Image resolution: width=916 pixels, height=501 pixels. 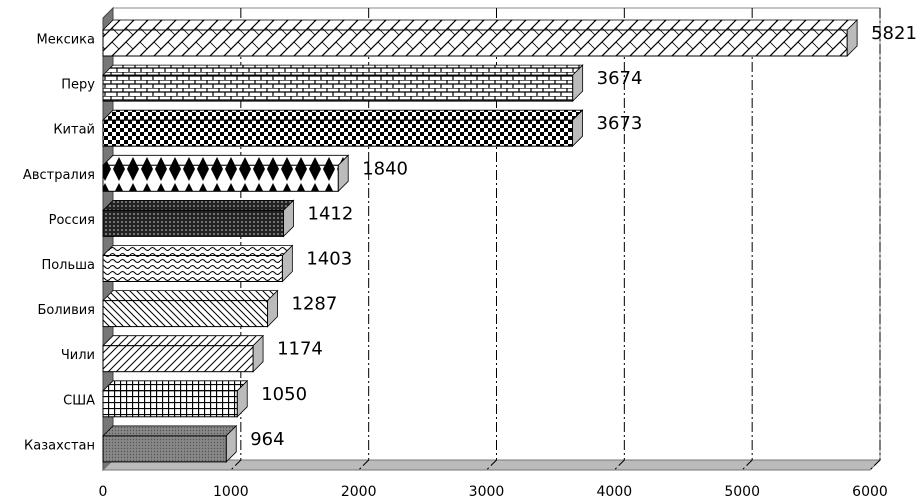 What do you see at coordinates (267, 439) in the screenshot?
I see `value-label: 964` at bounding box center [267, 439].